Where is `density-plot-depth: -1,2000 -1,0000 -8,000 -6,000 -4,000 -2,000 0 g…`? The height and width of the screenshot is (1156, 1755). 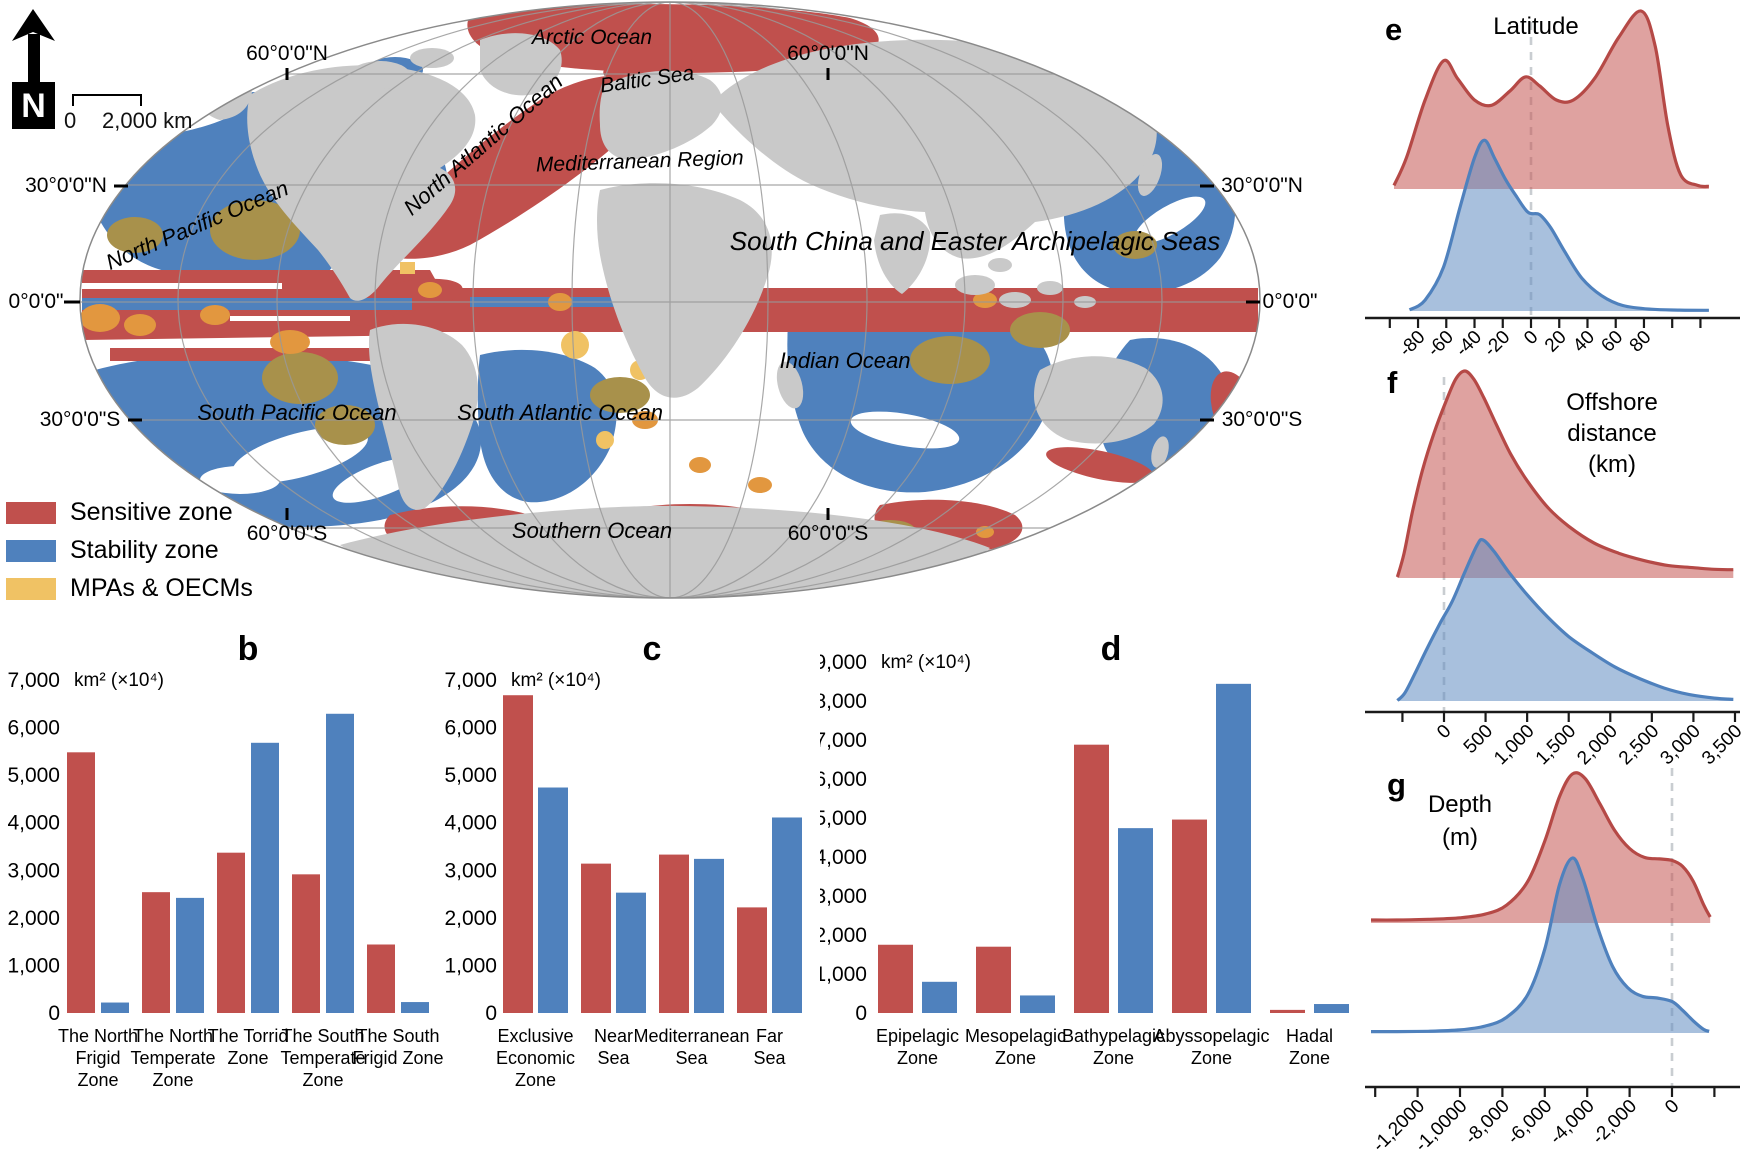 density-plot-depth: -1,2000 -1,0000 -8,000 -6,000 -4,000 -2,000 0 g… is located at coordinates (1547, 948).